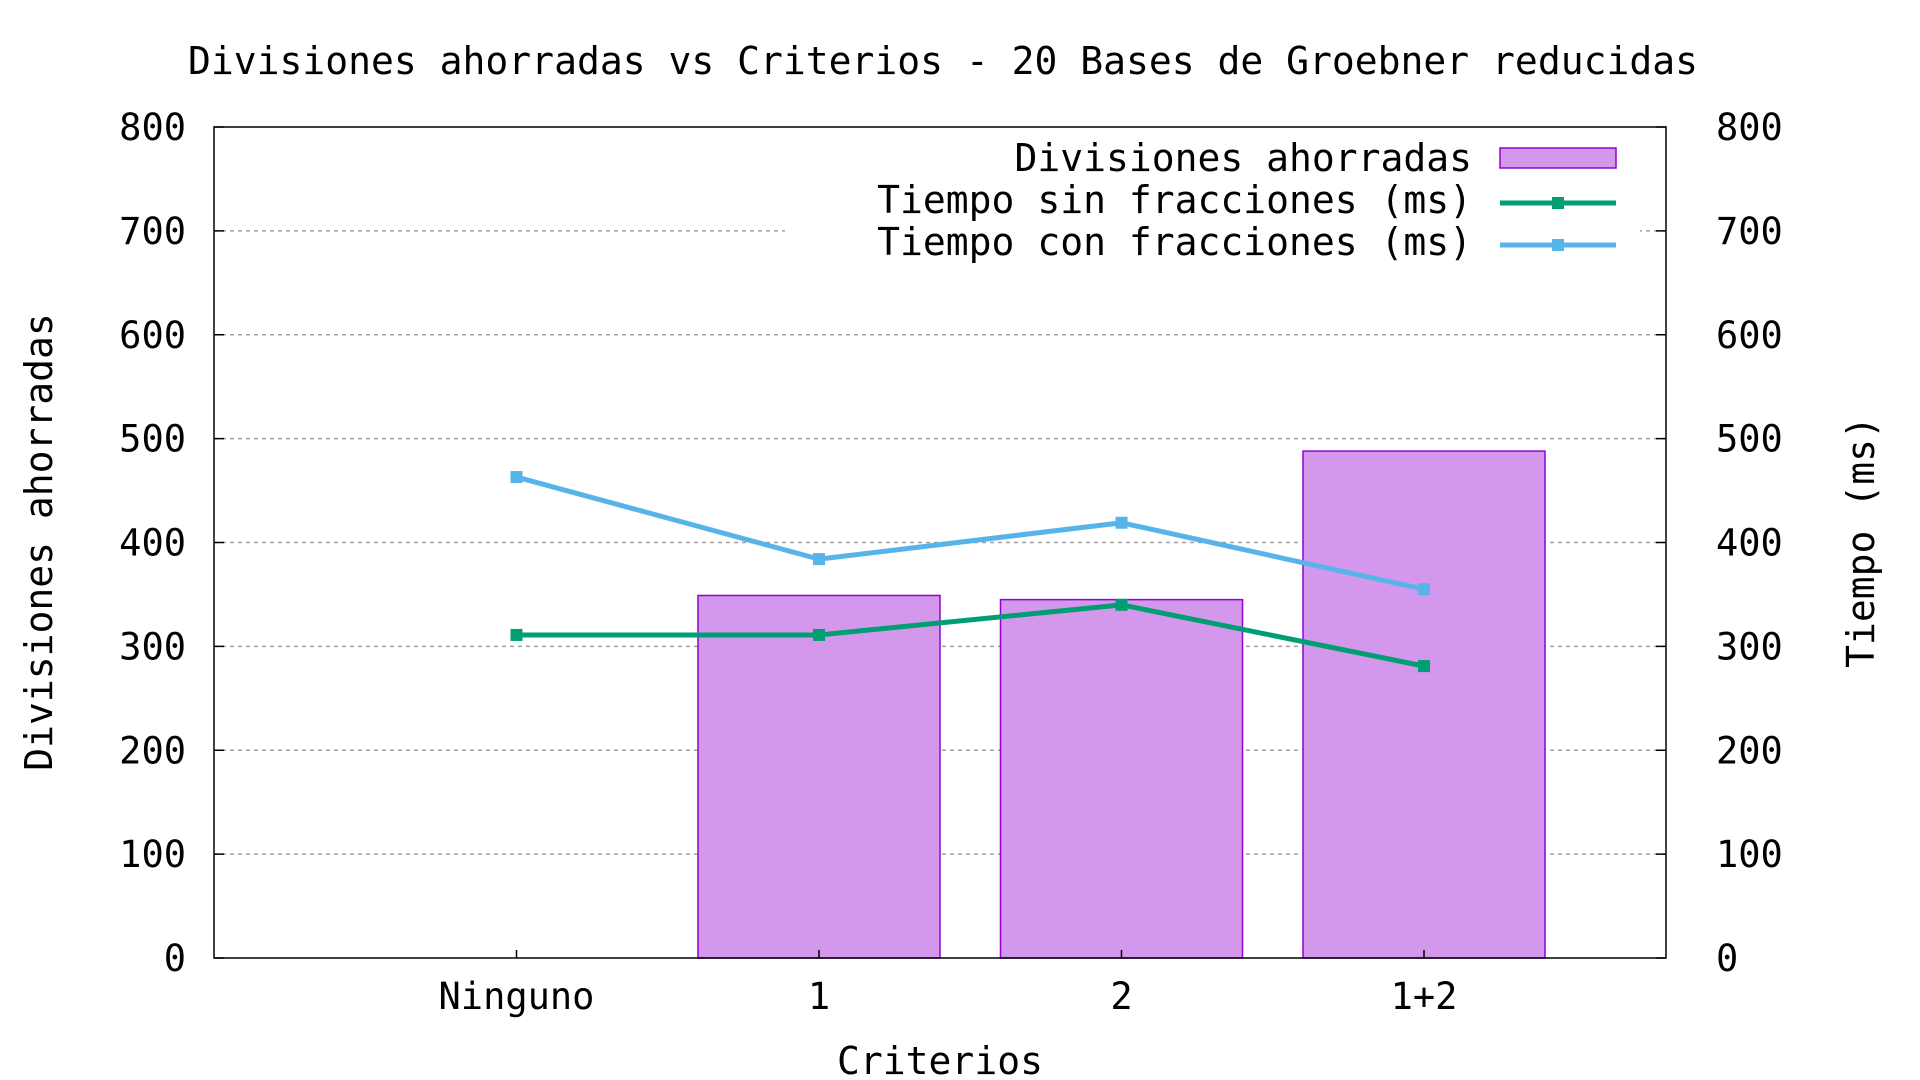 The width and height of the screenshot is (1920, 1080). I want to click on y-axis-label: Divisiones ahorradas, so click(39, 542).